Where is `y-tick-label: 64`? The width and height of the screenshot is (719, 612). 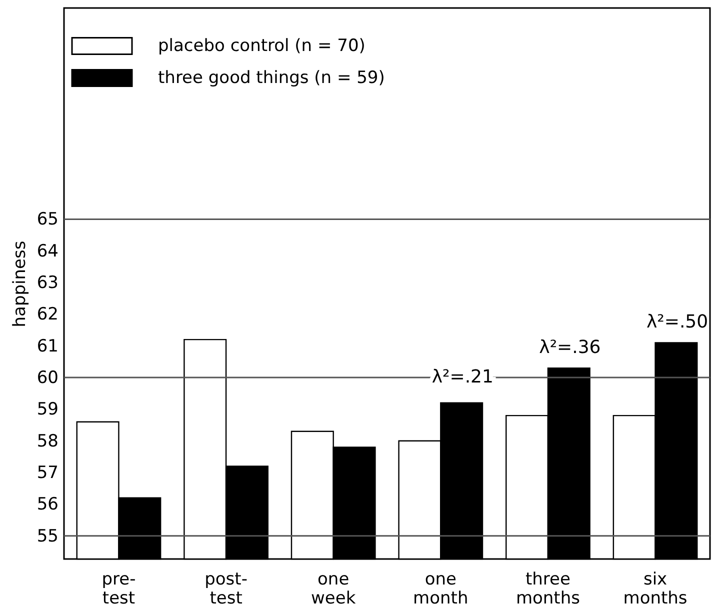
y-tick-label: 64 is located at coordinates (47, 251).